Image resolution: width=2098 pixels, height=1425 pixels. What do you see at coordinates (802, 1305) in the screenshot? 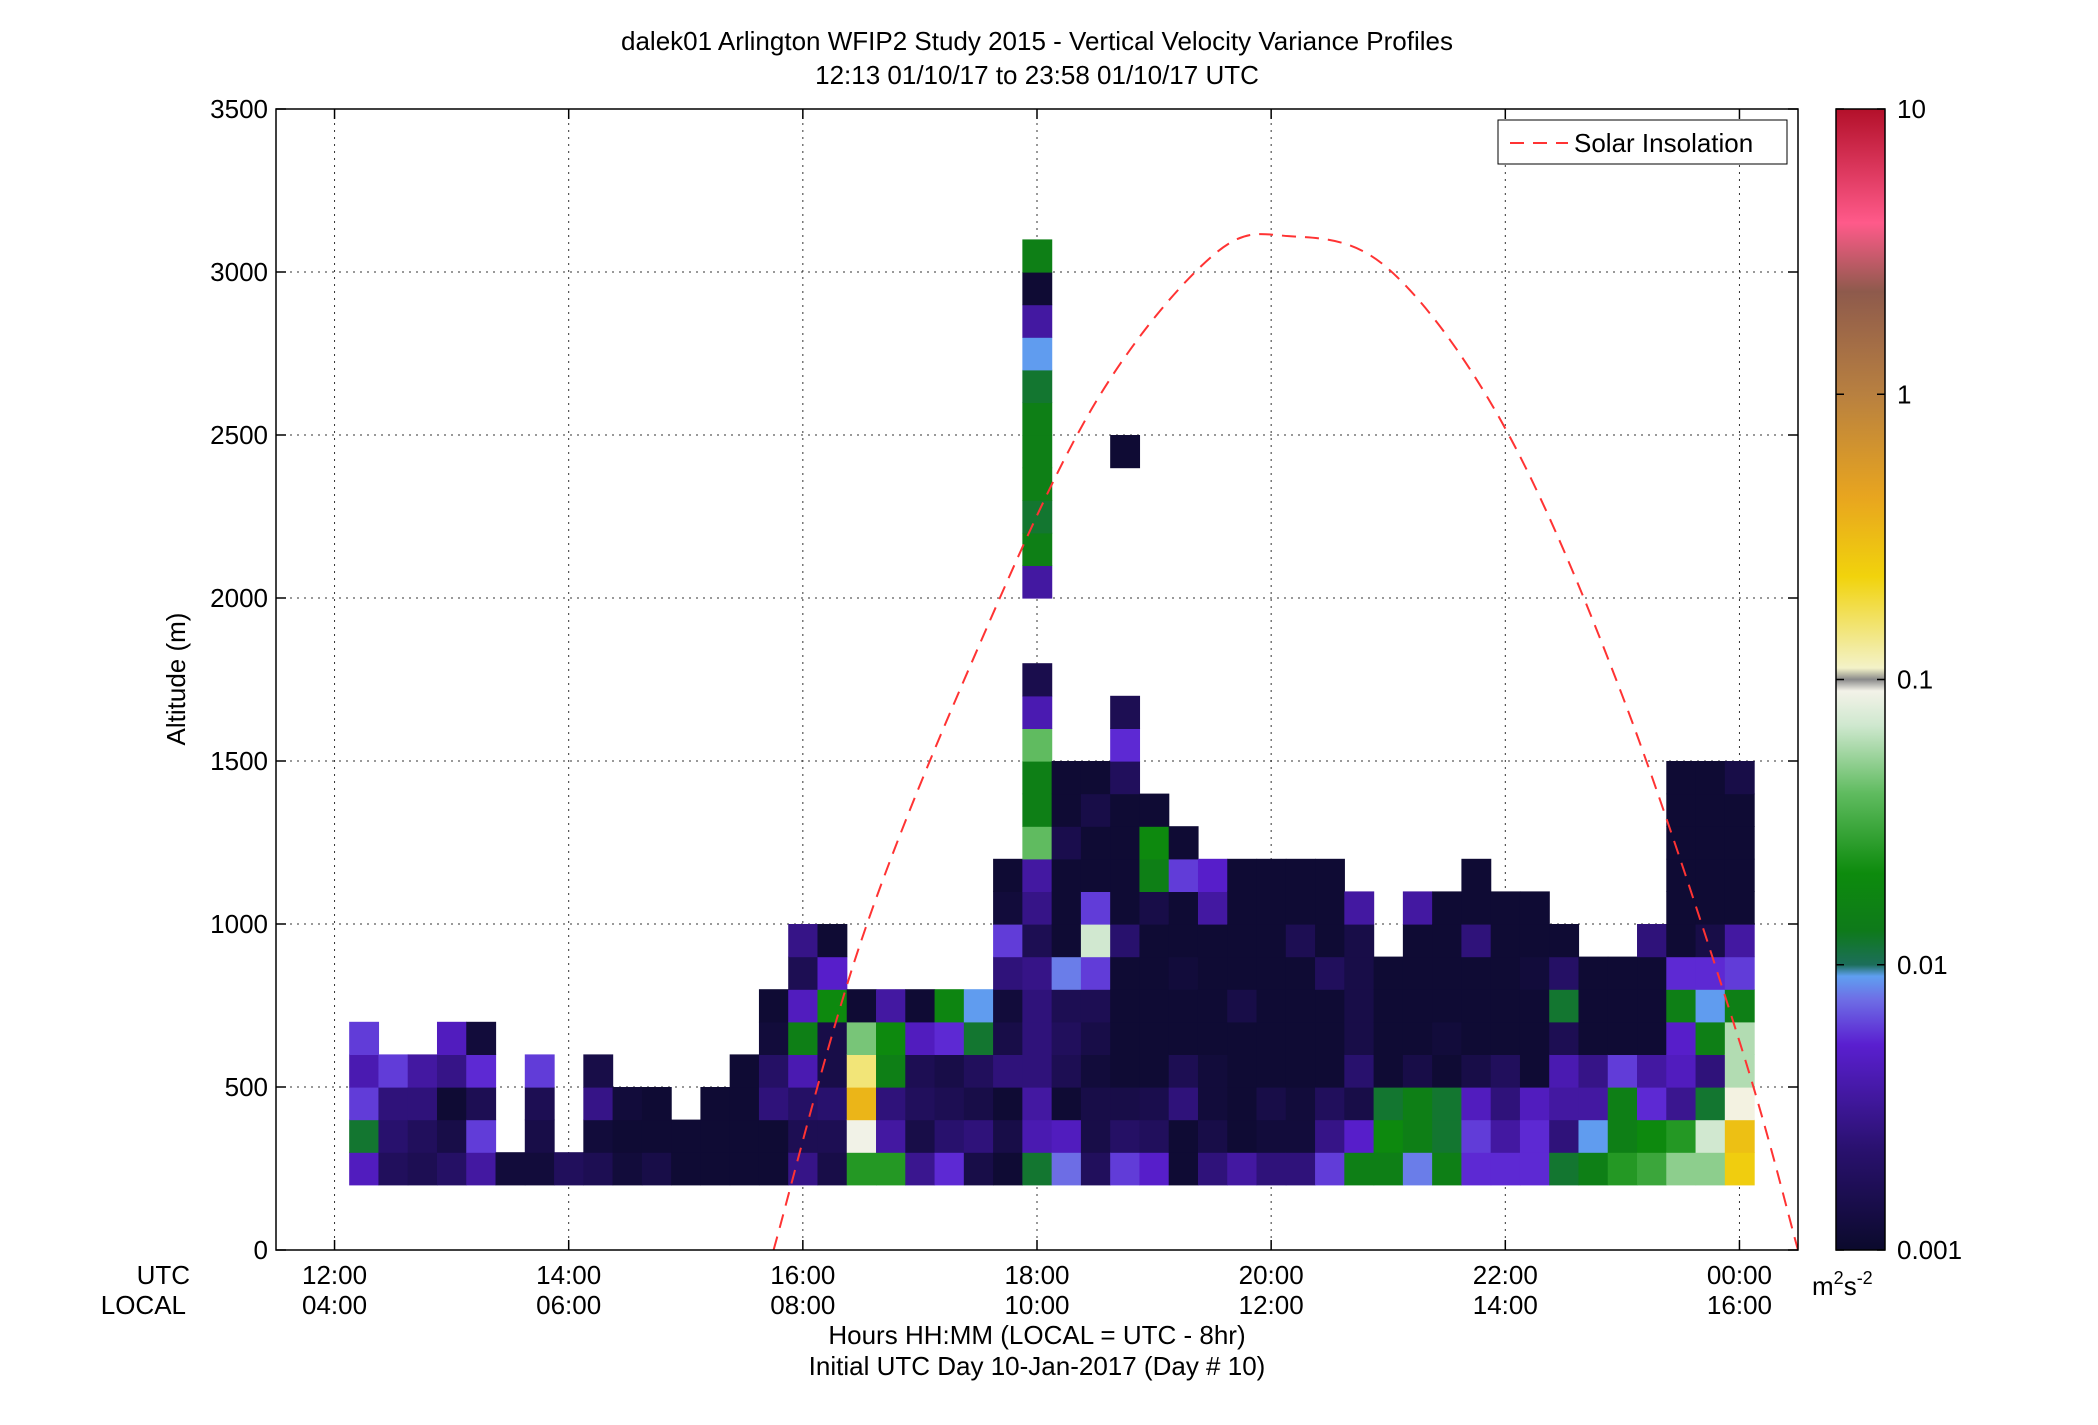
I see `x-tick-label-local: 08:00` at bounding box center [802, 1305].